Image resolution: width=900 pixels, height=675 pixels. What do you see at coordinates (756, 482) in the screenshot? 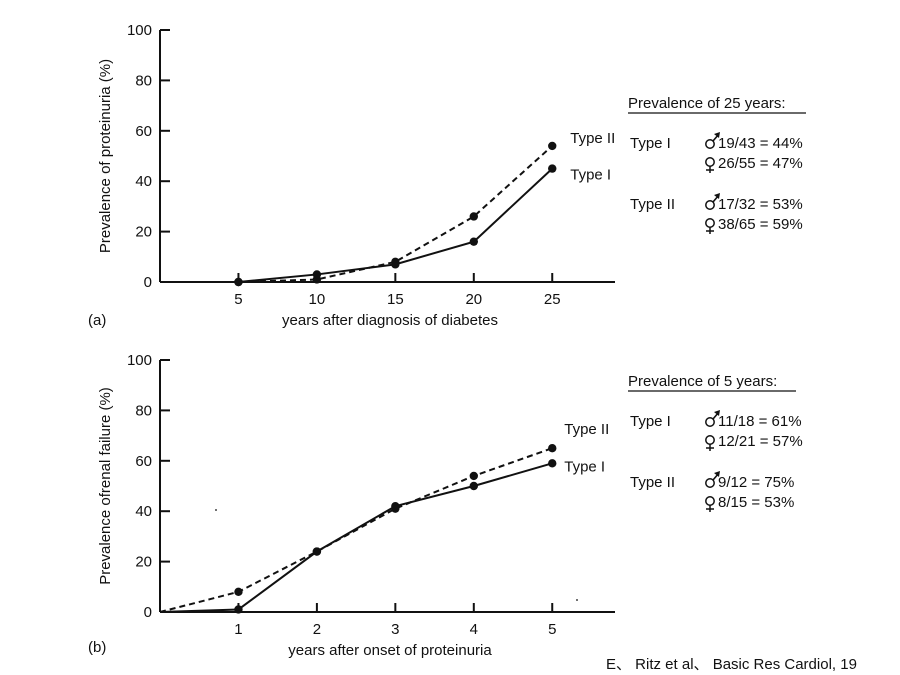
I see `male-ratio: 9/12 = 75%` at bounding box center [756, 482].